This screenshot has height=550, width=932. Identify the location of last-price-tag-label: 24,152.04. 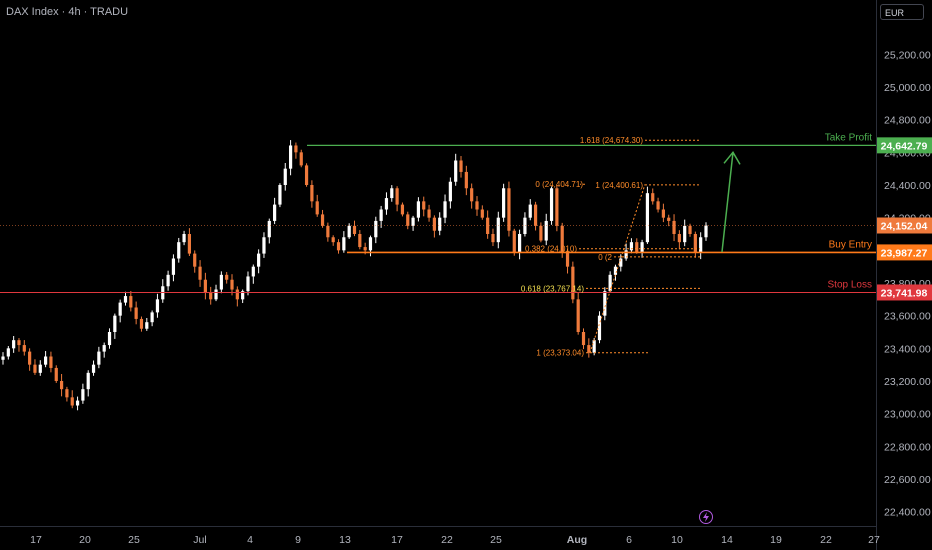
(904, 227).